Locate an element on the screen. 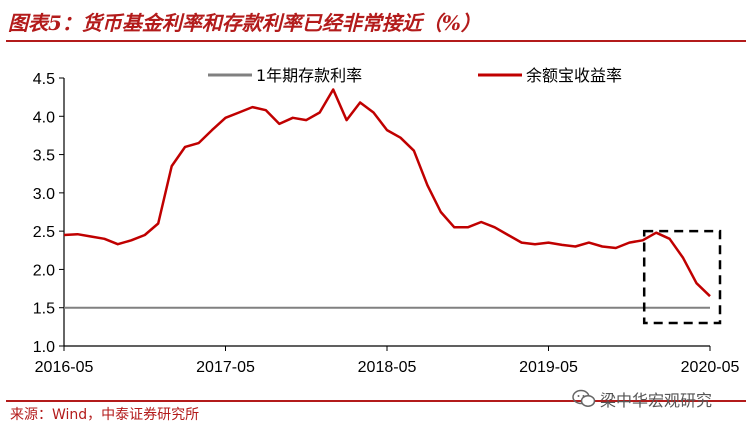 The image size is (752, 434). y-tick-label: 4.5 is located at coordinates (44, 79).